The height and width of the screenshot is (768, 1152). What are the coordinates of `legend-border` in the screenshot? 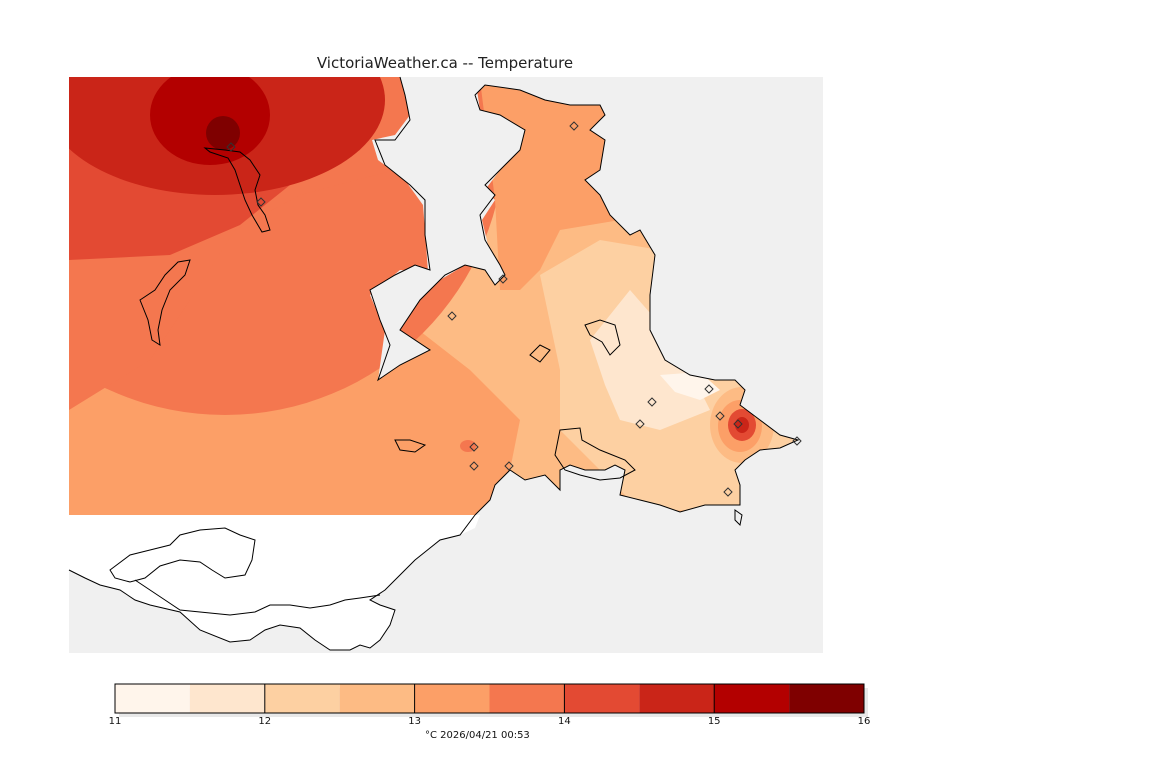 It's located at (489, 698).